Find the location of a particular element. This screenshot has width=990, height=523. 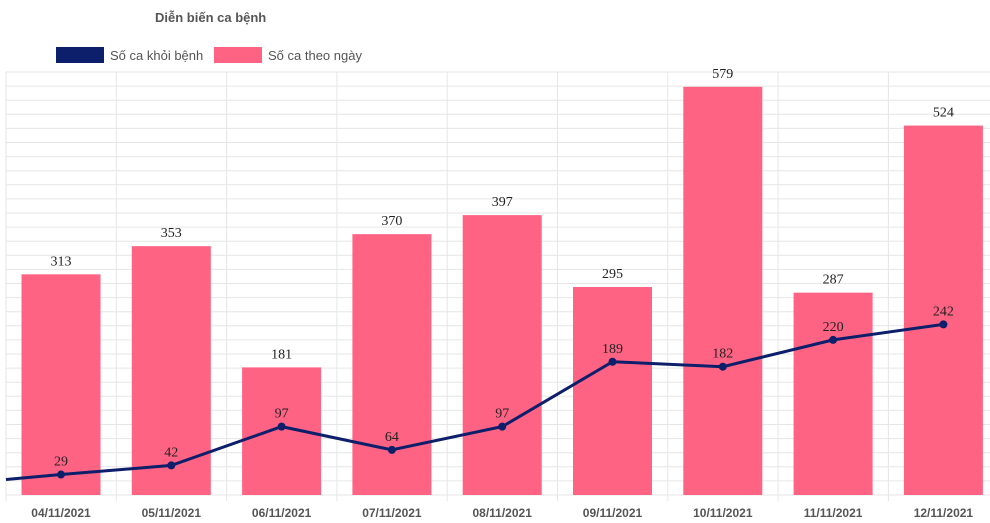

recovered-point-04/11/2021 is located at coordinates (61, 474).